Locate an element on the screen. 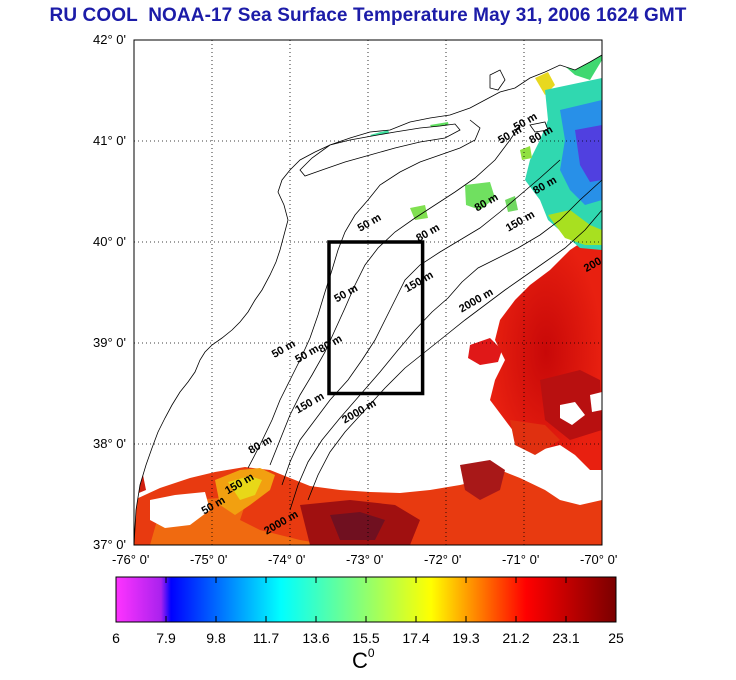 Image resolution: width=736 pixels, height=680 pixels. colorbar-tick-label: 25 is located at coordinates (616, 638).